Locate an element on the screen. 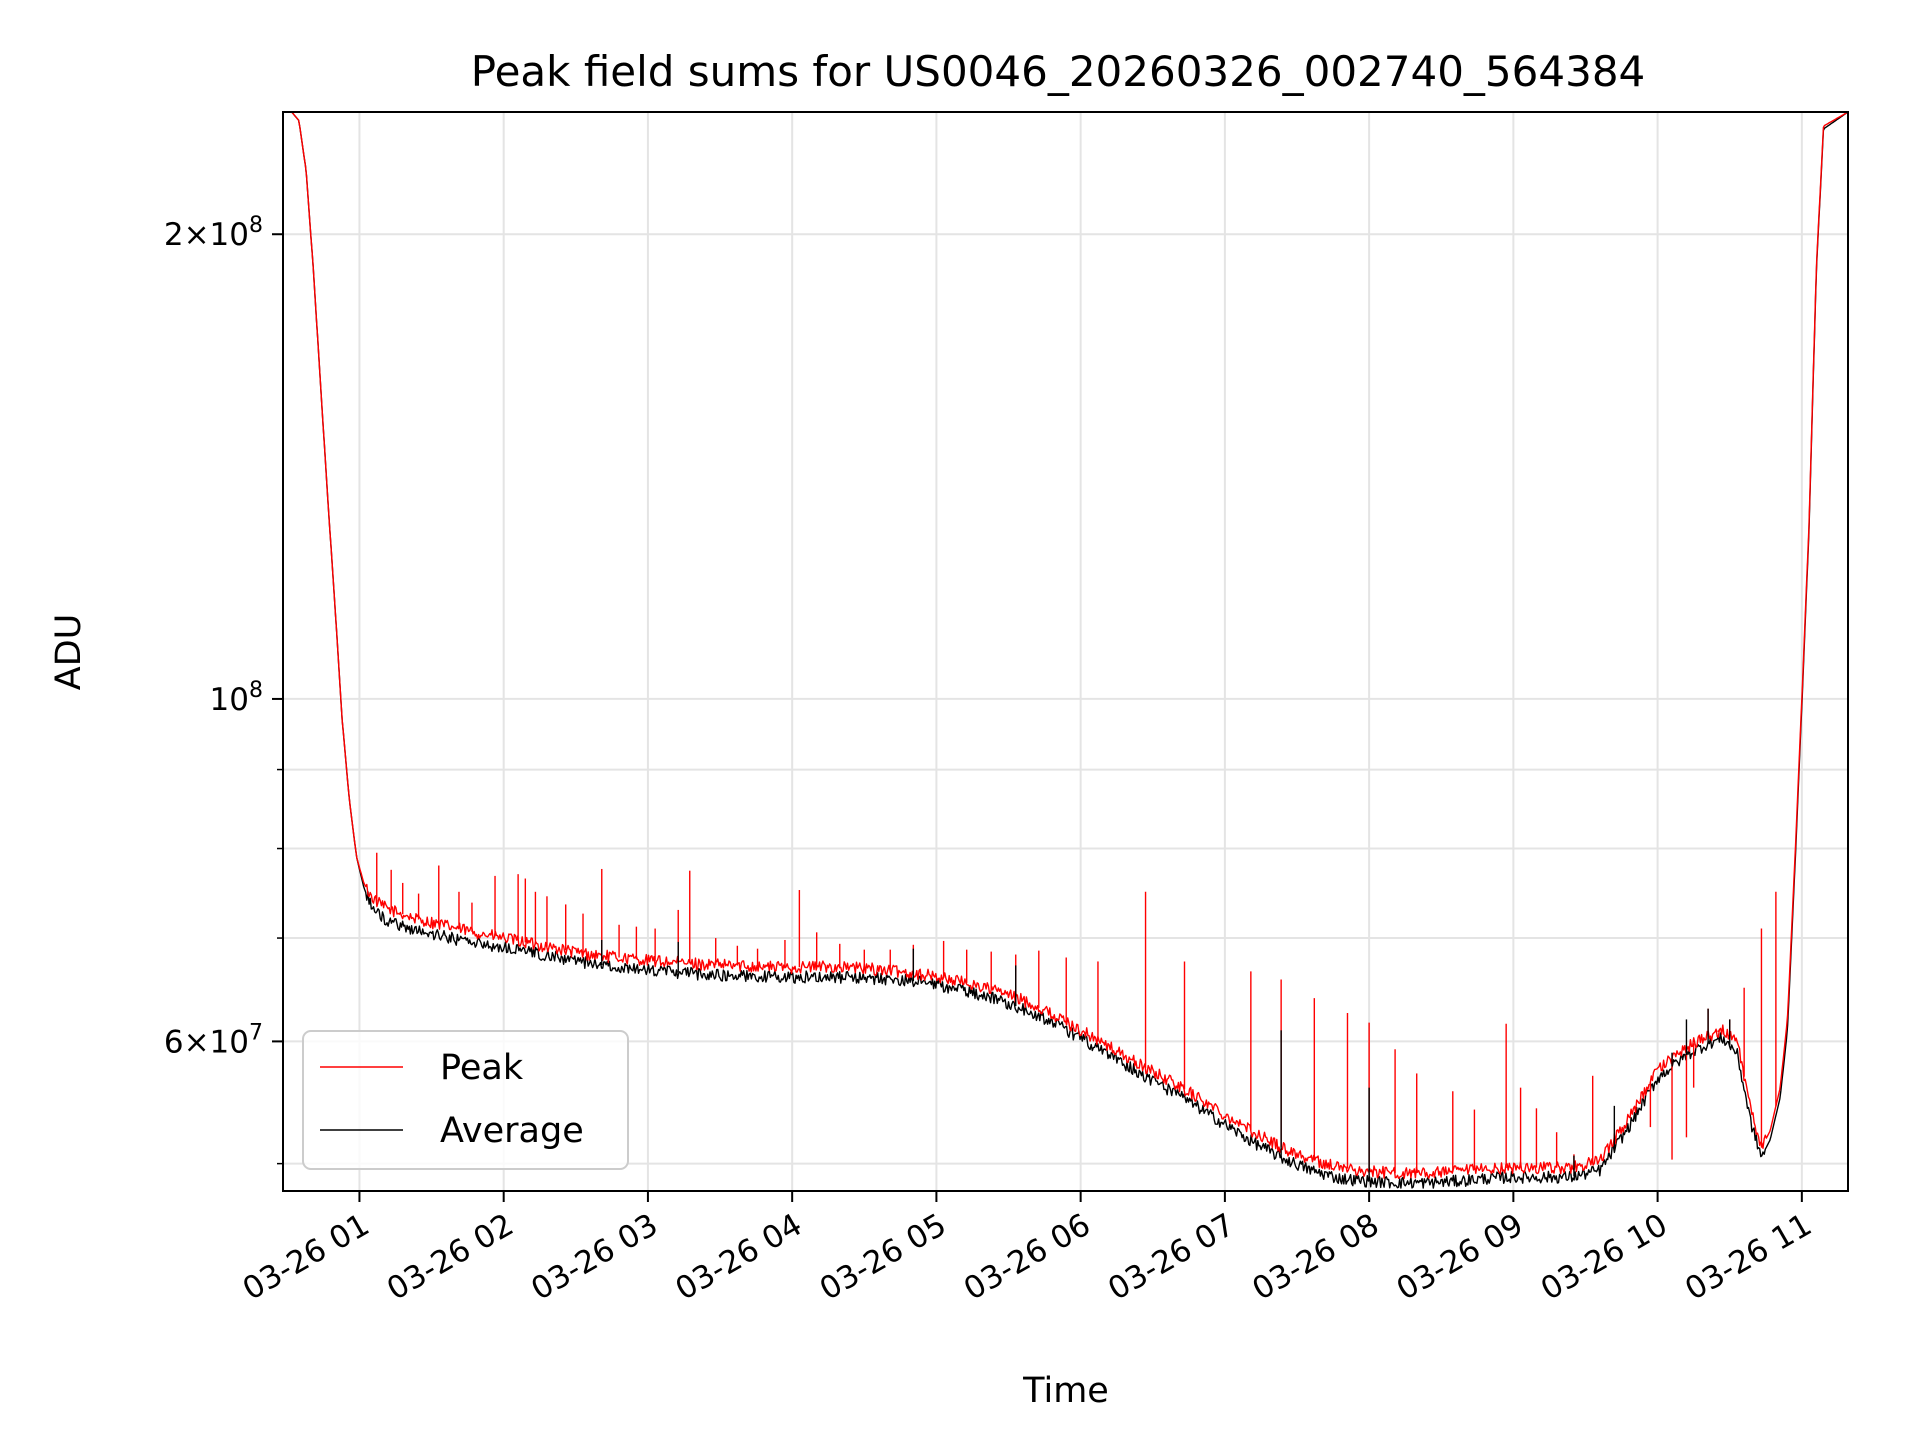  legend-box is located at coordinates (465, 1100).